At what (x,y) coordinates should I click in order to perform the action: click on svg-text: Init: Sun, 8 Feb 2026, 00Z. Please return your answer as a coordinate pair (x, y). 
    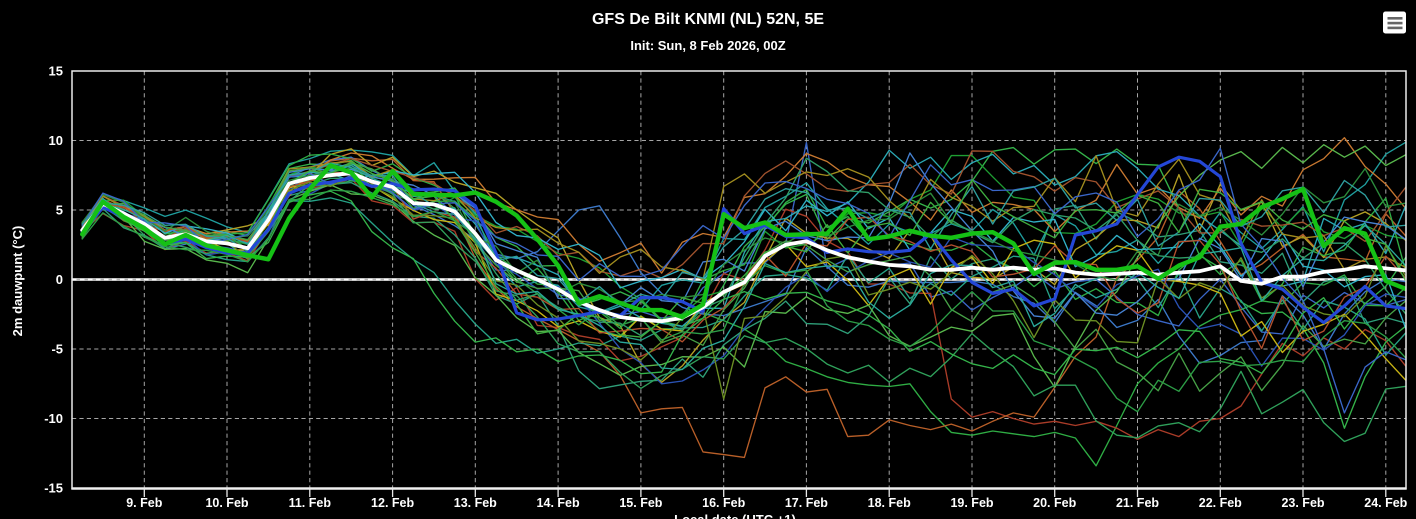
    Looking at the image, I should click on (707, 45).